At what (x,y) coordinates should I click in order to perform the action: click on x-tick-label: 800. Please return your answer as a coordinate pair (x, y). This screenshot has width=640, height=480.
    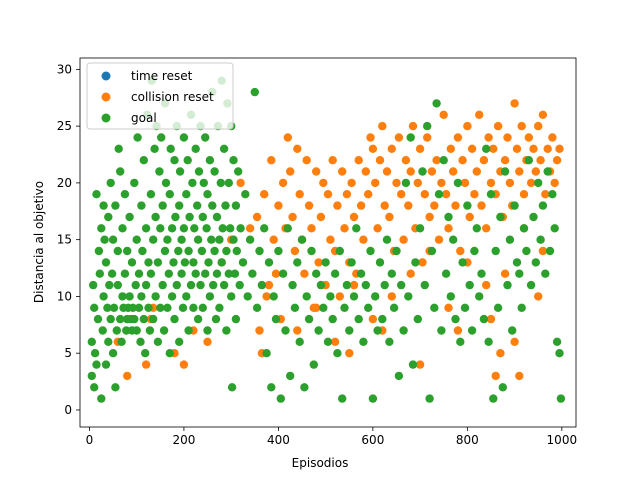
    Looking at the image, I should click on (467, 440).